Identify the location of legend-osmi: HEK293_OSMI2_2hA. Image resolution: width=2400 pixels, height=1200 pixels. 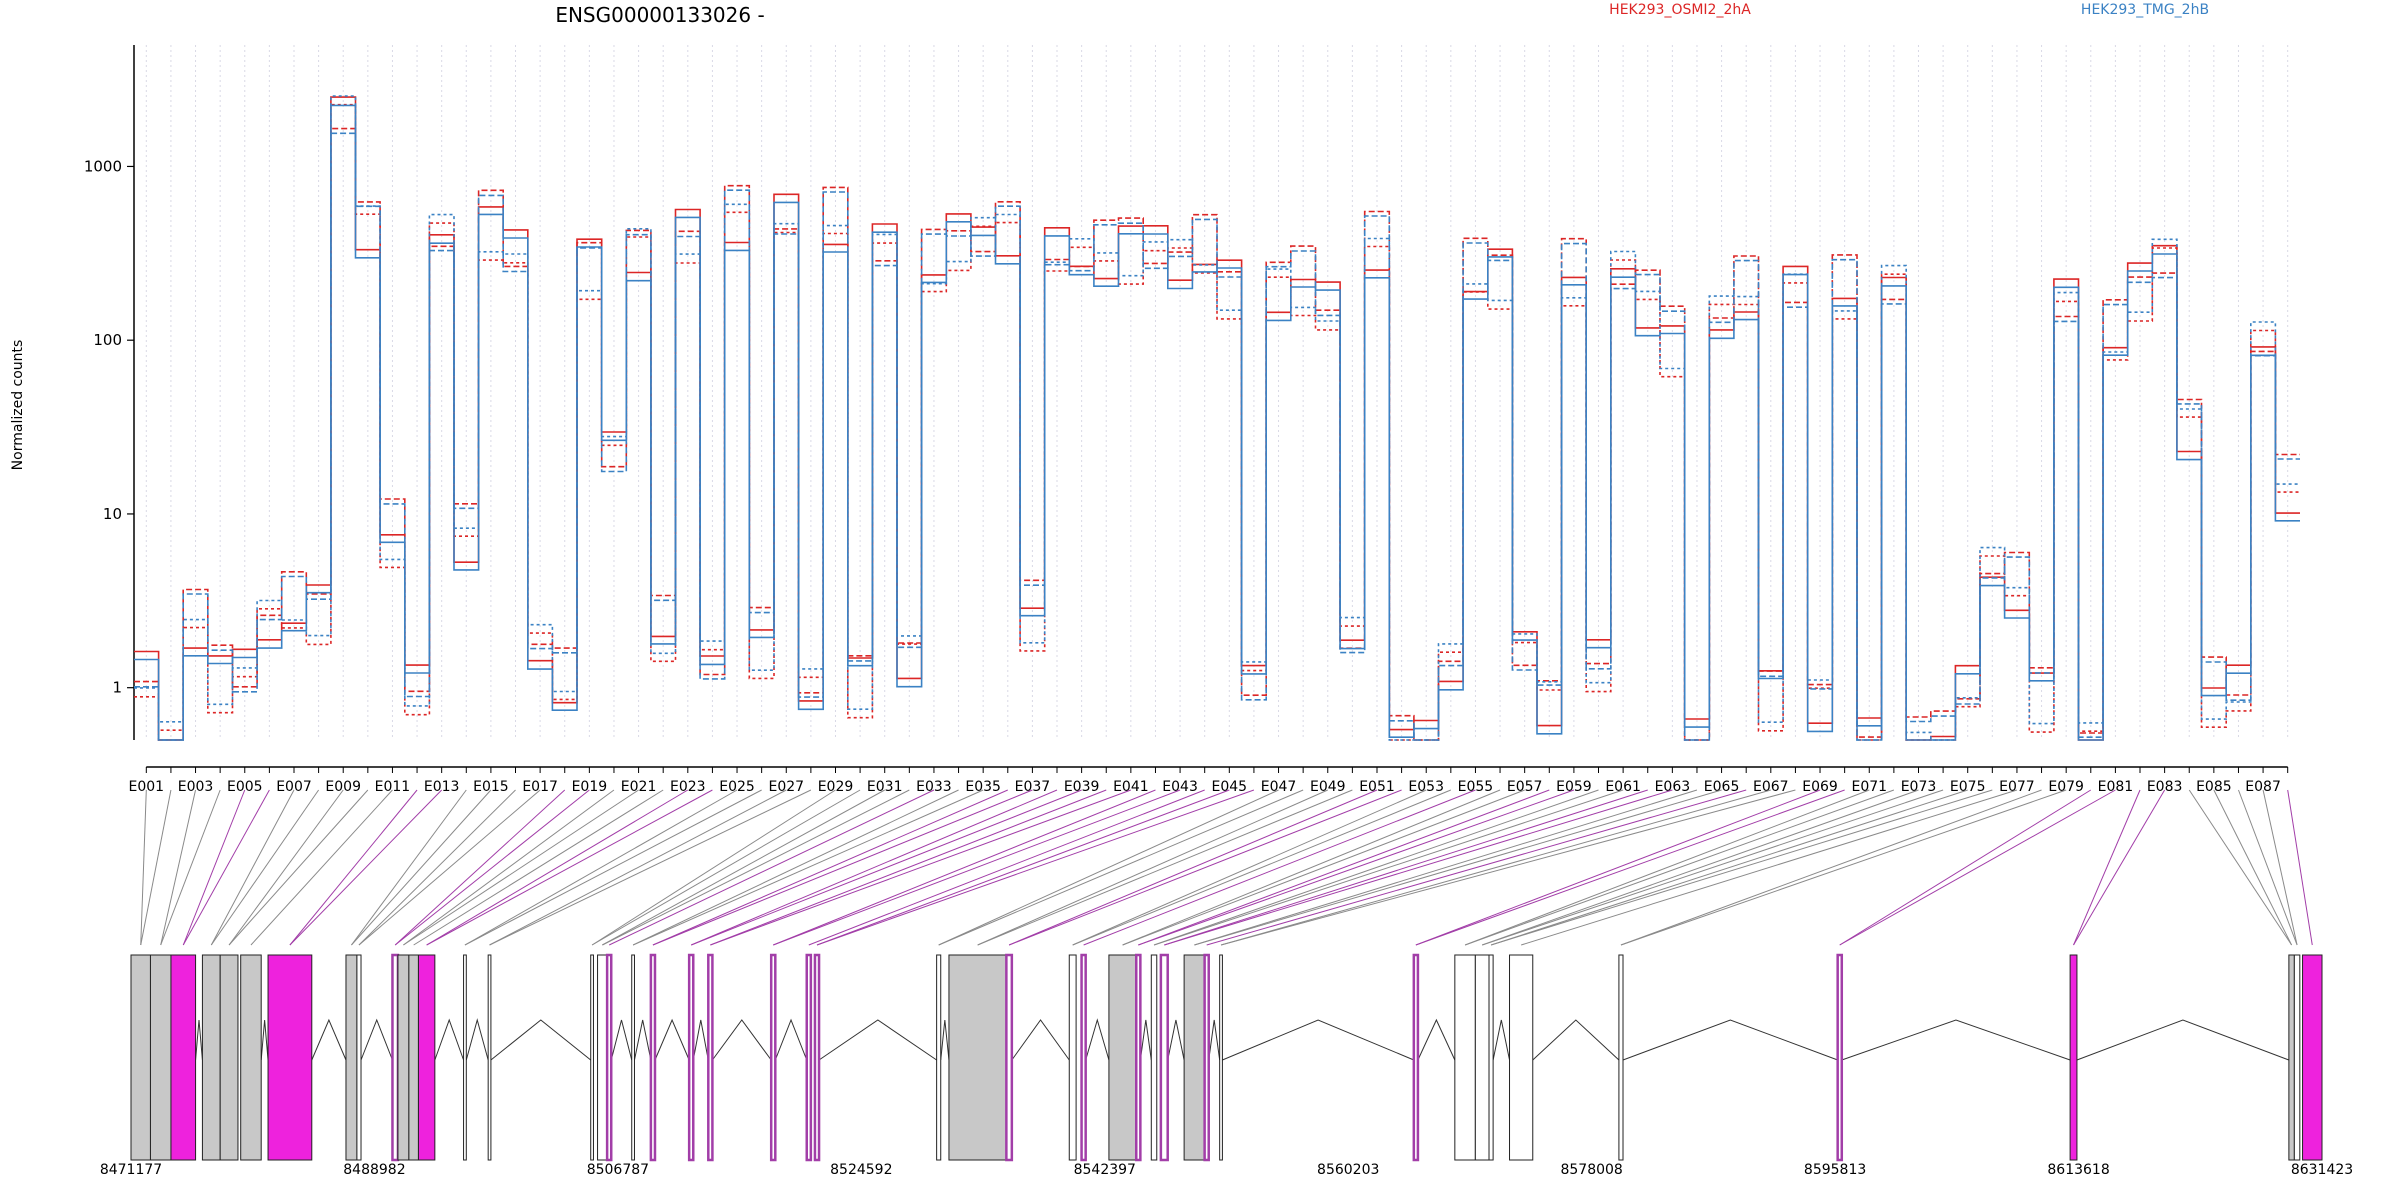
(1680, 10).